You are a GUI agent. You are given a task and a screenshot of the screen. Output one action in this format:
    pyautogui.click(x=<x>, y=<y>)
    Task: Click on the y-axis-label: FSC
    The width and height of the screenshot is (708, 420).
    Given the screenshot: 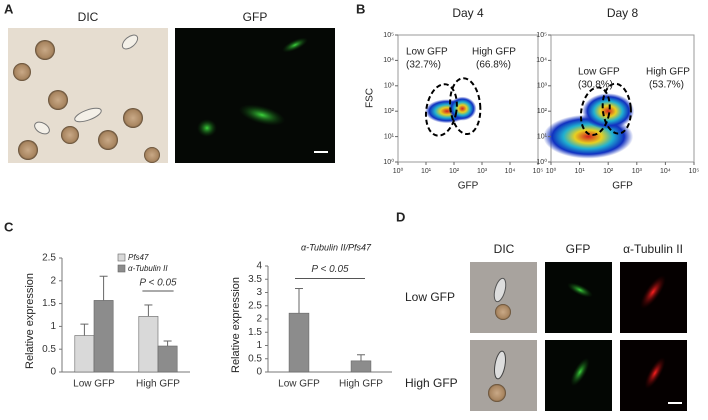 What is the action you would take?
    pyautogui.click(x=370, y=98)
    